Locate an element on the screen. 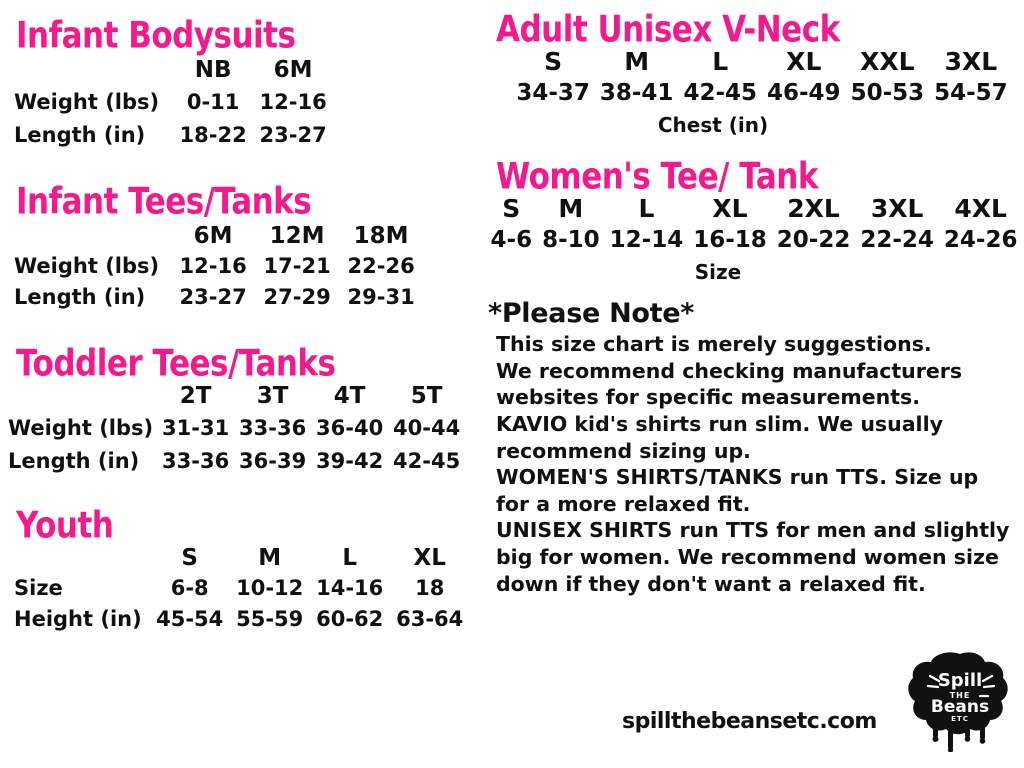 The image size is (1024, 768). unit-label-chest: Chest (in) is located at coordinates (713, 125).